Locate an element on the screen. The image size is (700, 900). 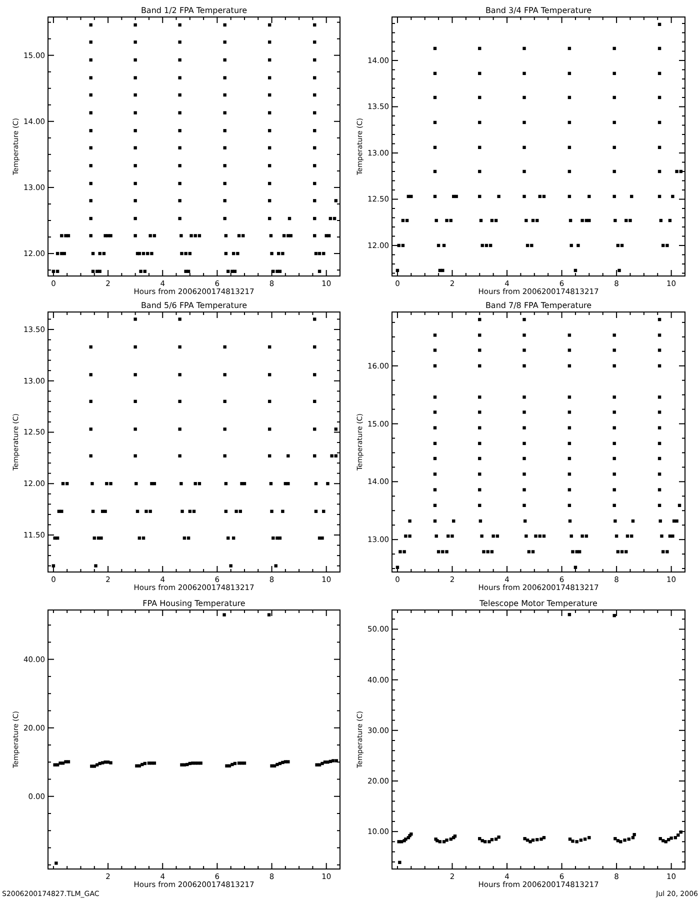
chart-title: Telescope Motor Temperature is located at coordinates (538, 603).